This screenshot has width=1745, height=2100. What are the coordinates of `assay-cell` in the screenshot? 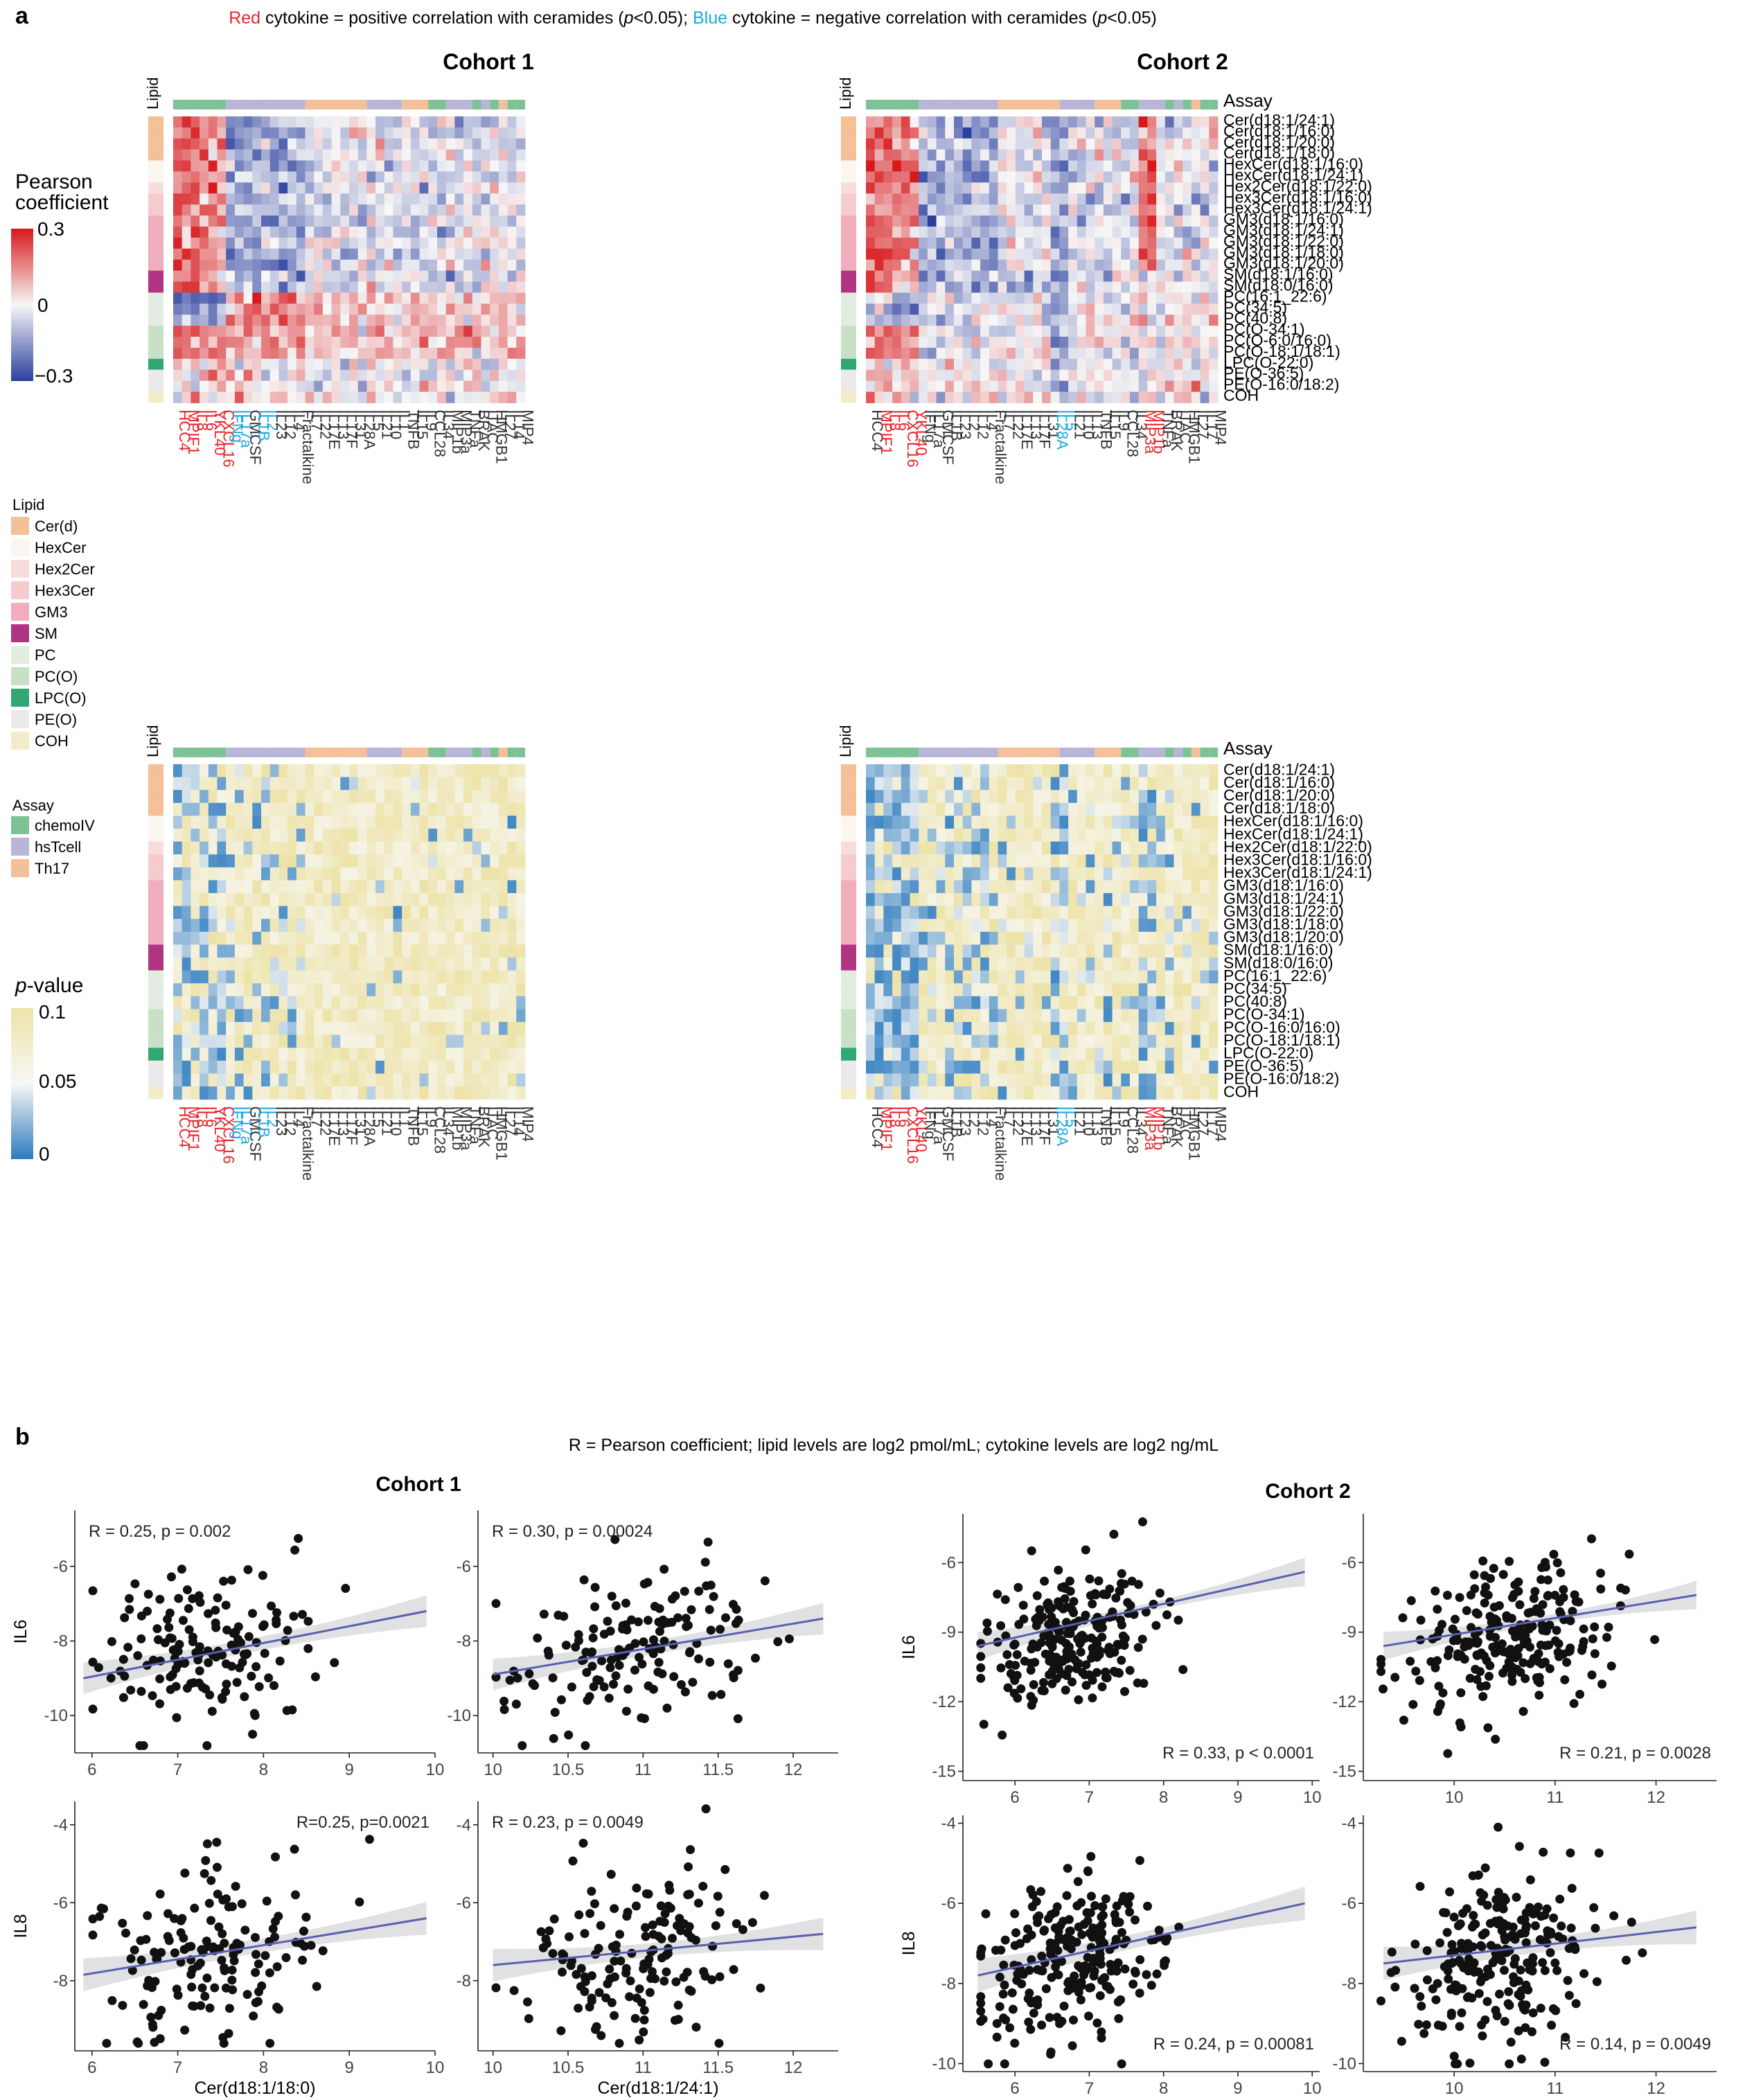 It's located at (441, 752).